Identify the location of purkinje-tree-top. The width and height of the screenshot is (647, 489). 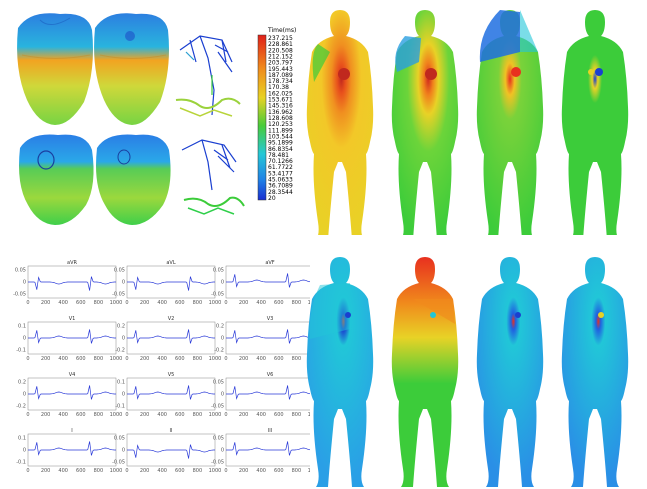
(208, 76).